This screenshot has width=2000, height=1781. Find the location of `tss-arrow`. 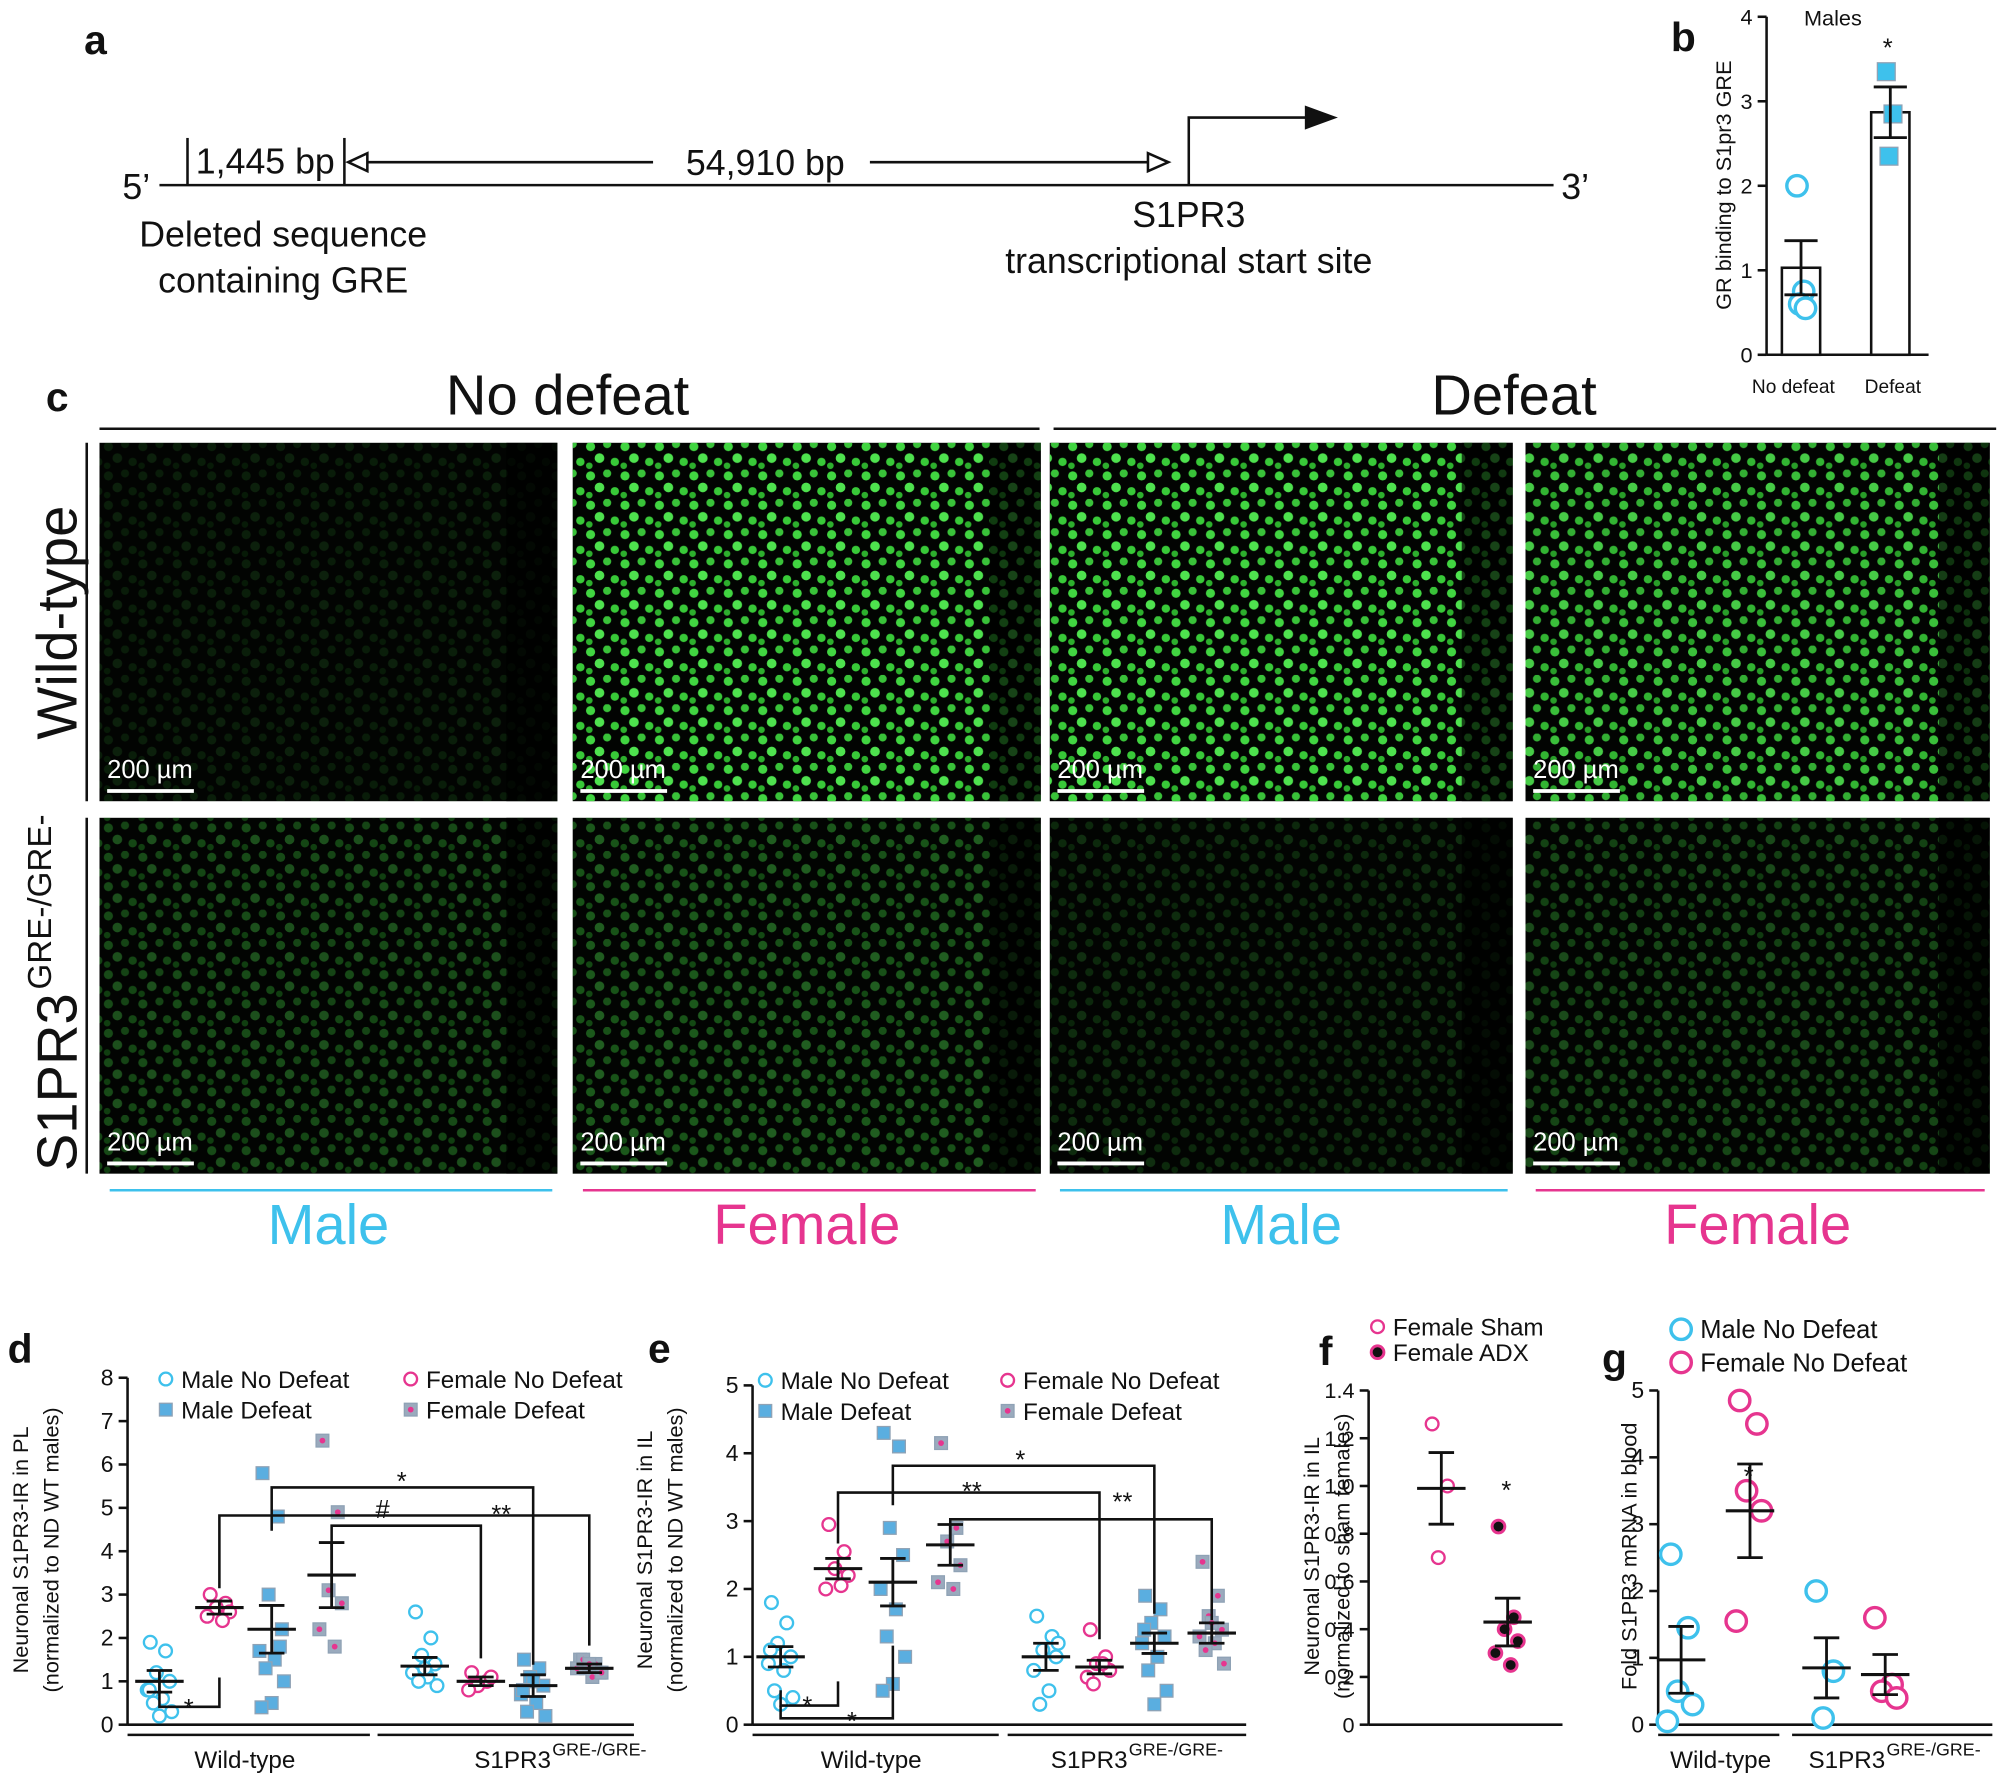

tss-arrow is located at coordinates (1247, 151).